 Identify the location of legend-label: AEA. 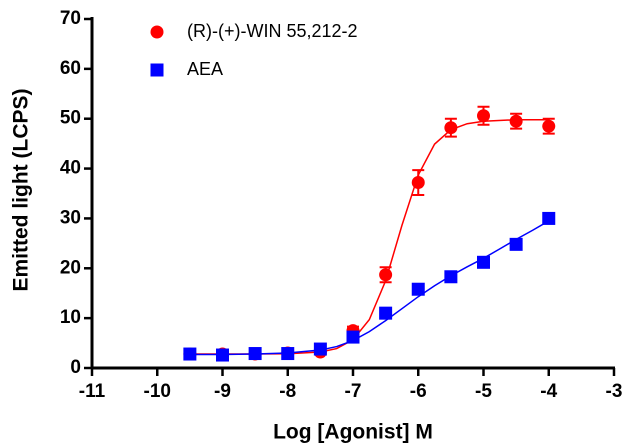
(205, 69).